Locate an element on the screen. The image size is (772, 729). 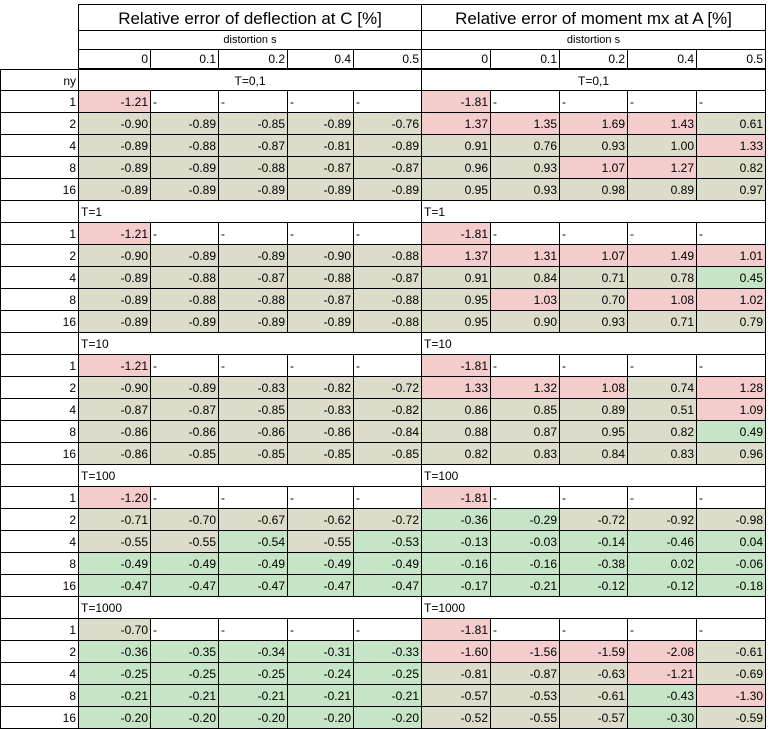
left-block-label: T=1000 is located at coordinates (114, 608).